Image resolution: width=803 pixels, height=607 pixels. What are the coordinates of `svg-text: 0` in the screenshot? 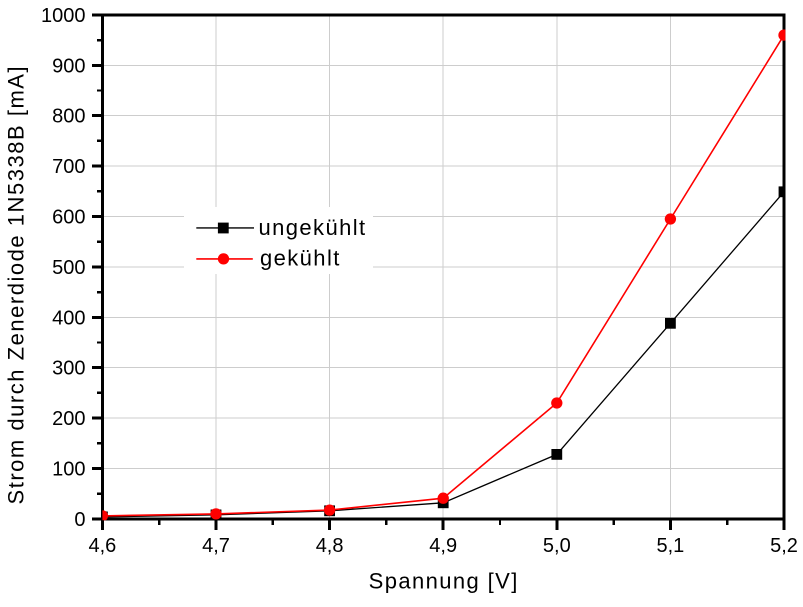 It's located at (79, 520).